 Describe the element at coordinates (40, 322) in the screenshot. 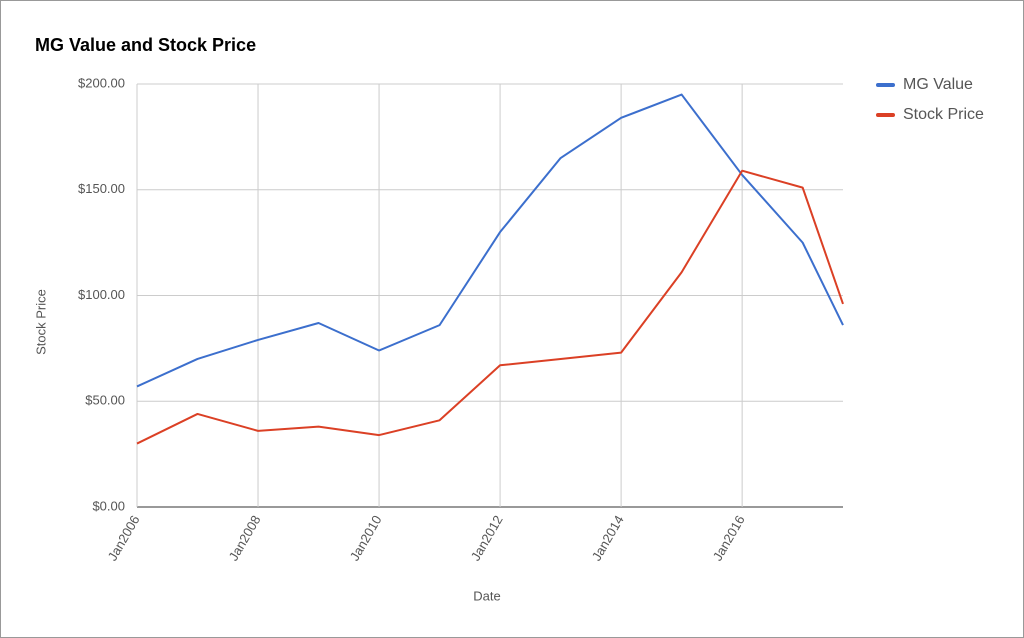

I see `y-axis-title: Stock Price` at that location.